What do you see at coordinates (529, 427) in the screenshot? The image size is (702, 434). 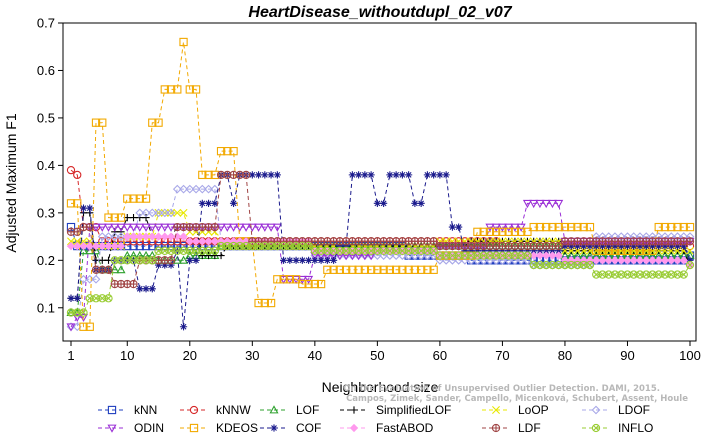 I see `legend-label-ldf: LDF` at bounding box center [529, 427].